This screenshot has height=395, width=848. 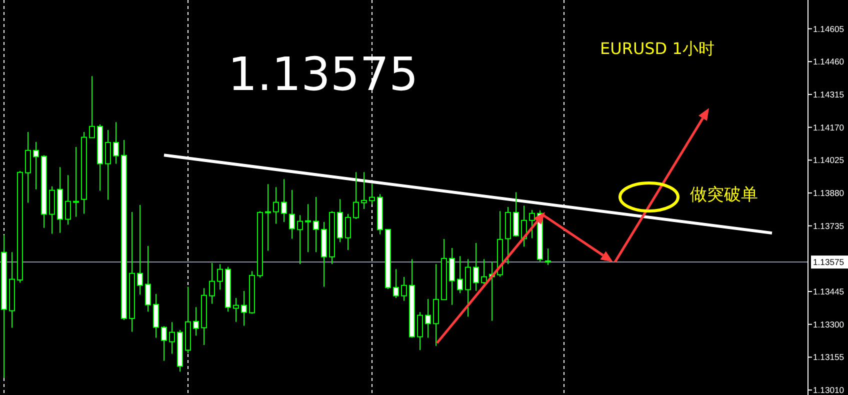 What do you see at coordinates (828, 160) in the screenshot?
I see `y-tick-label: 1.14025` at bounding box center [828, 160].